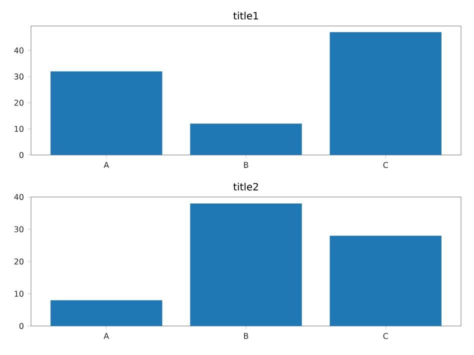  Describe the element at coordinates (245, 16) in the screenshot. I see `chart-title: title1` at that location.